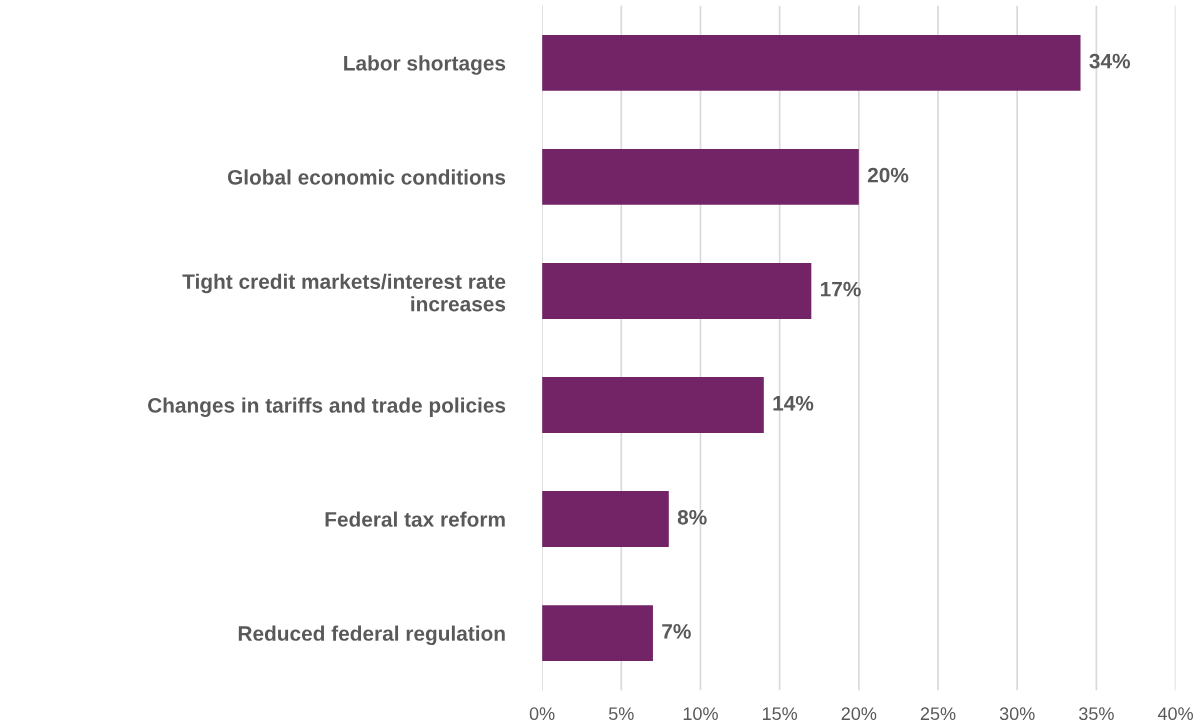 The width and height of the screenshot is (1202, 728). Describe the element at coordinates (371, 635) in the screenshot. I see `y-tick-label: Reduced federal regulation` at that location.